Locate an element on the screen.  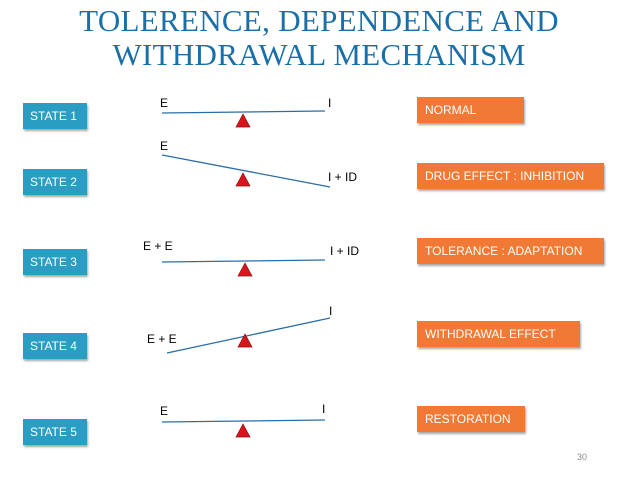
state-1-fulcrum-icon is located at coordinates (243, 120).